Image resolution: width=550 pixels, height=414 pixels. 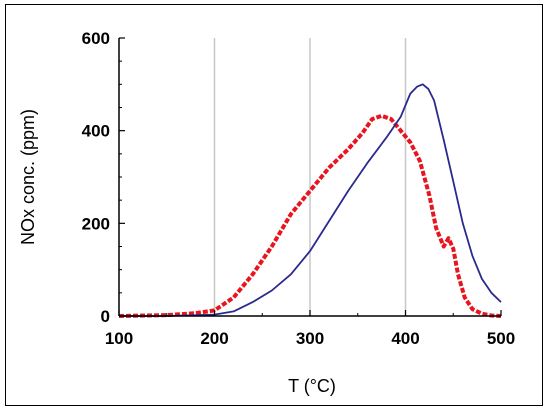 What do you see at coordinates (405, 338) in the screenshot?
I see `x-tick-label-400: 400` at bounding box center [405, 338].